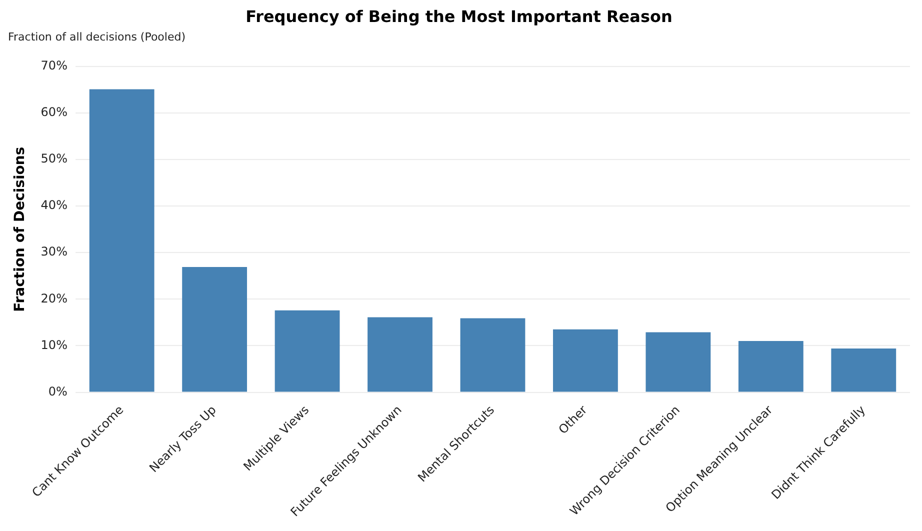 This screenshot has height=531, width=922. Describe the element at coordinates (459, 16) in the screenshot. I see `chart-title: Frequency of Being the Most Important Reason` at that location.